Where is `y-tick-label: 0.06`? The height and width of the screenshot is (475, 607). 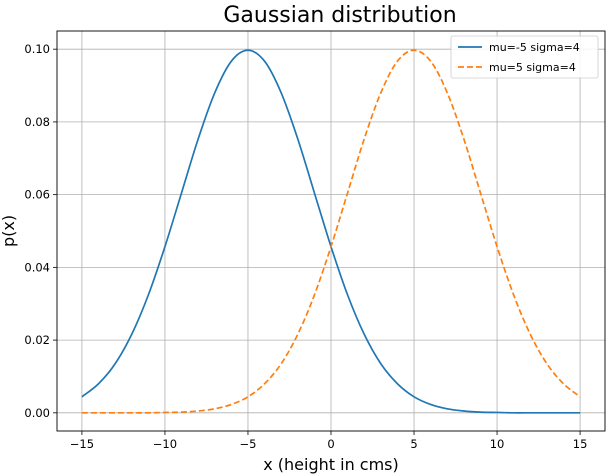 y-tick-label: 0.06 is located at coordinates (37, 195).